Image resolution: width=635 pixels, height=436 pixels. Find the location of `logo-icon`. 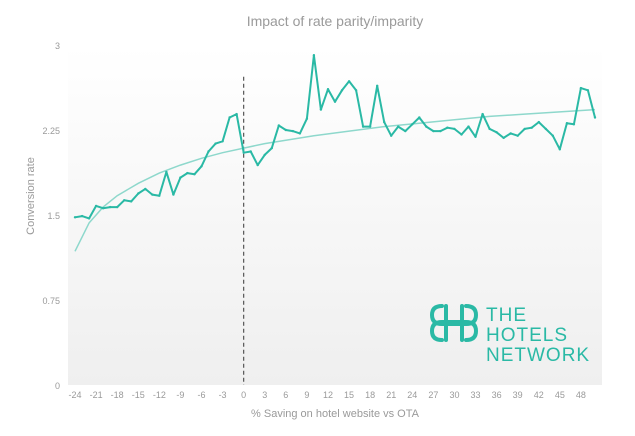

logo-icon is located at coordinates (454, 323).